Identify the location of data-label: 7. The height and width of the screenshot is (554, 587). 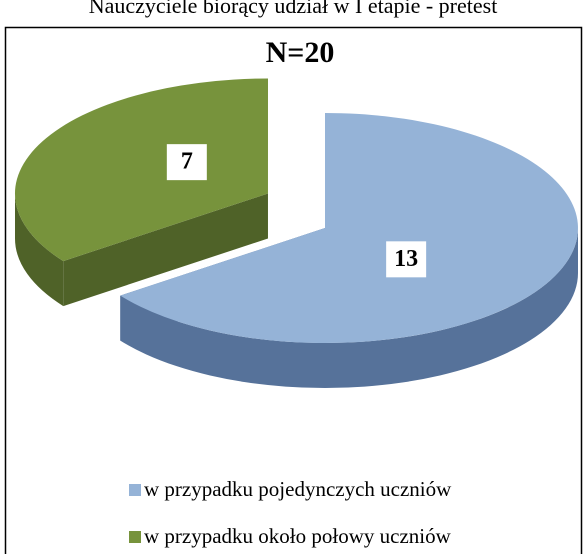
(187, 162).